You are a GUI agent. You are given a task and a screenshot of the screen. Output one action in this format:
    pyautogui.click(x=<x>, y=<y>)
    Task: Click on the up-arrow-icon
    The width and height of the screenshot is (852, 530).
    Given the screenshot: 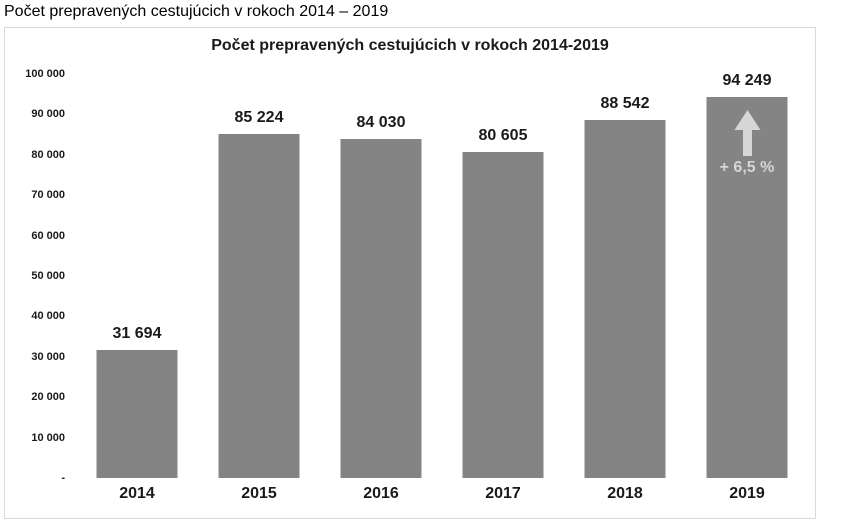 What is the action you would take?
    pyautogui.click(x=747, y=133)
    